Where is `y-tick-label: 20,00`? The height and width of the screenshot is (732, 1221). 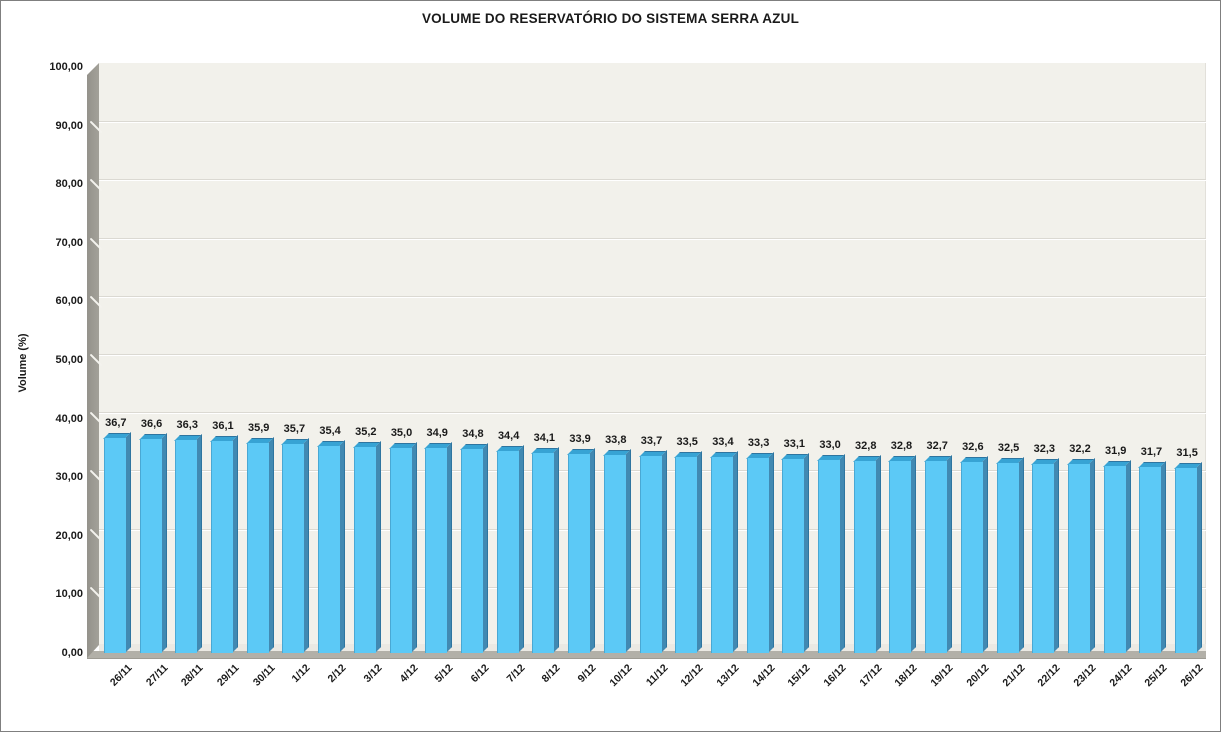
y-tick-label: 20,00 is located at coordinates (69, 535).